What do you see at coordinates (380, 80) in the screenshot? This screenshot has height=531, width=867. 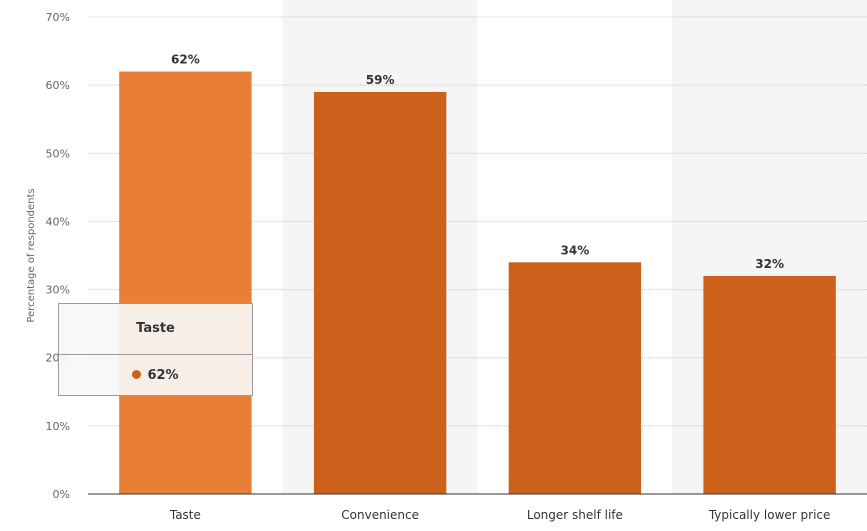 I see `data-label: 59%` at bounding box center [380, 80].